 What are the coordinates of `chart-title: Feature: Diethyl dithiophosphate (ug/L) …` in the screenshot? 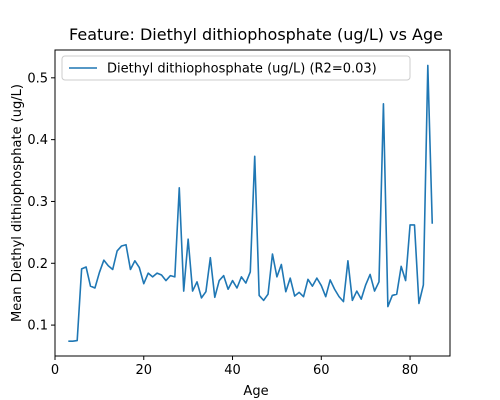 It's located at (256, 34).